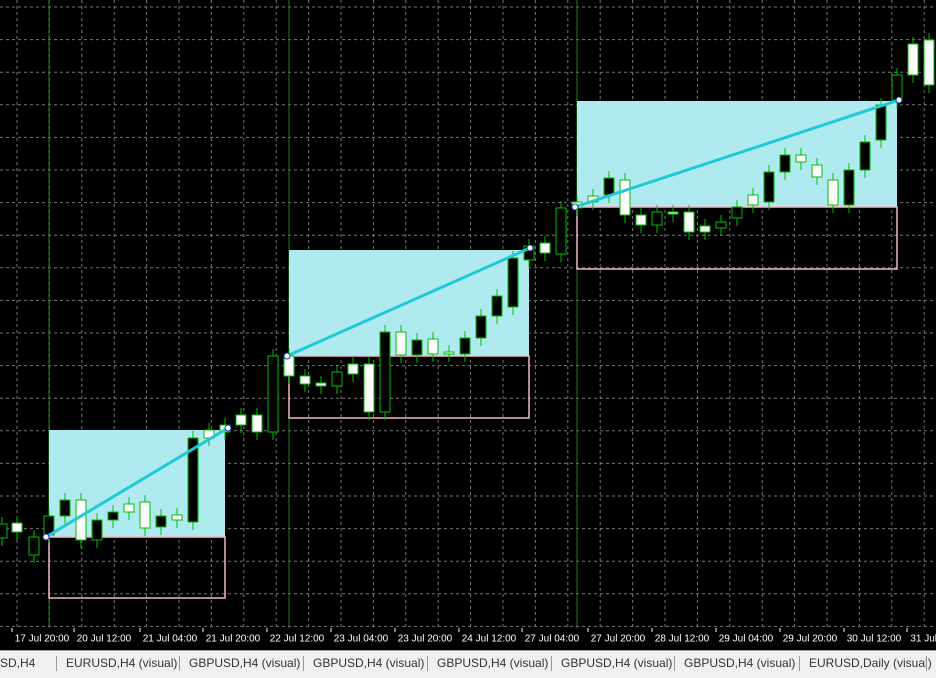  What do you see at coordinates (170, 639) in the screenshot?
I see `x-tick-label: 21 Jul 04:00` at bounding box center [170, 639].